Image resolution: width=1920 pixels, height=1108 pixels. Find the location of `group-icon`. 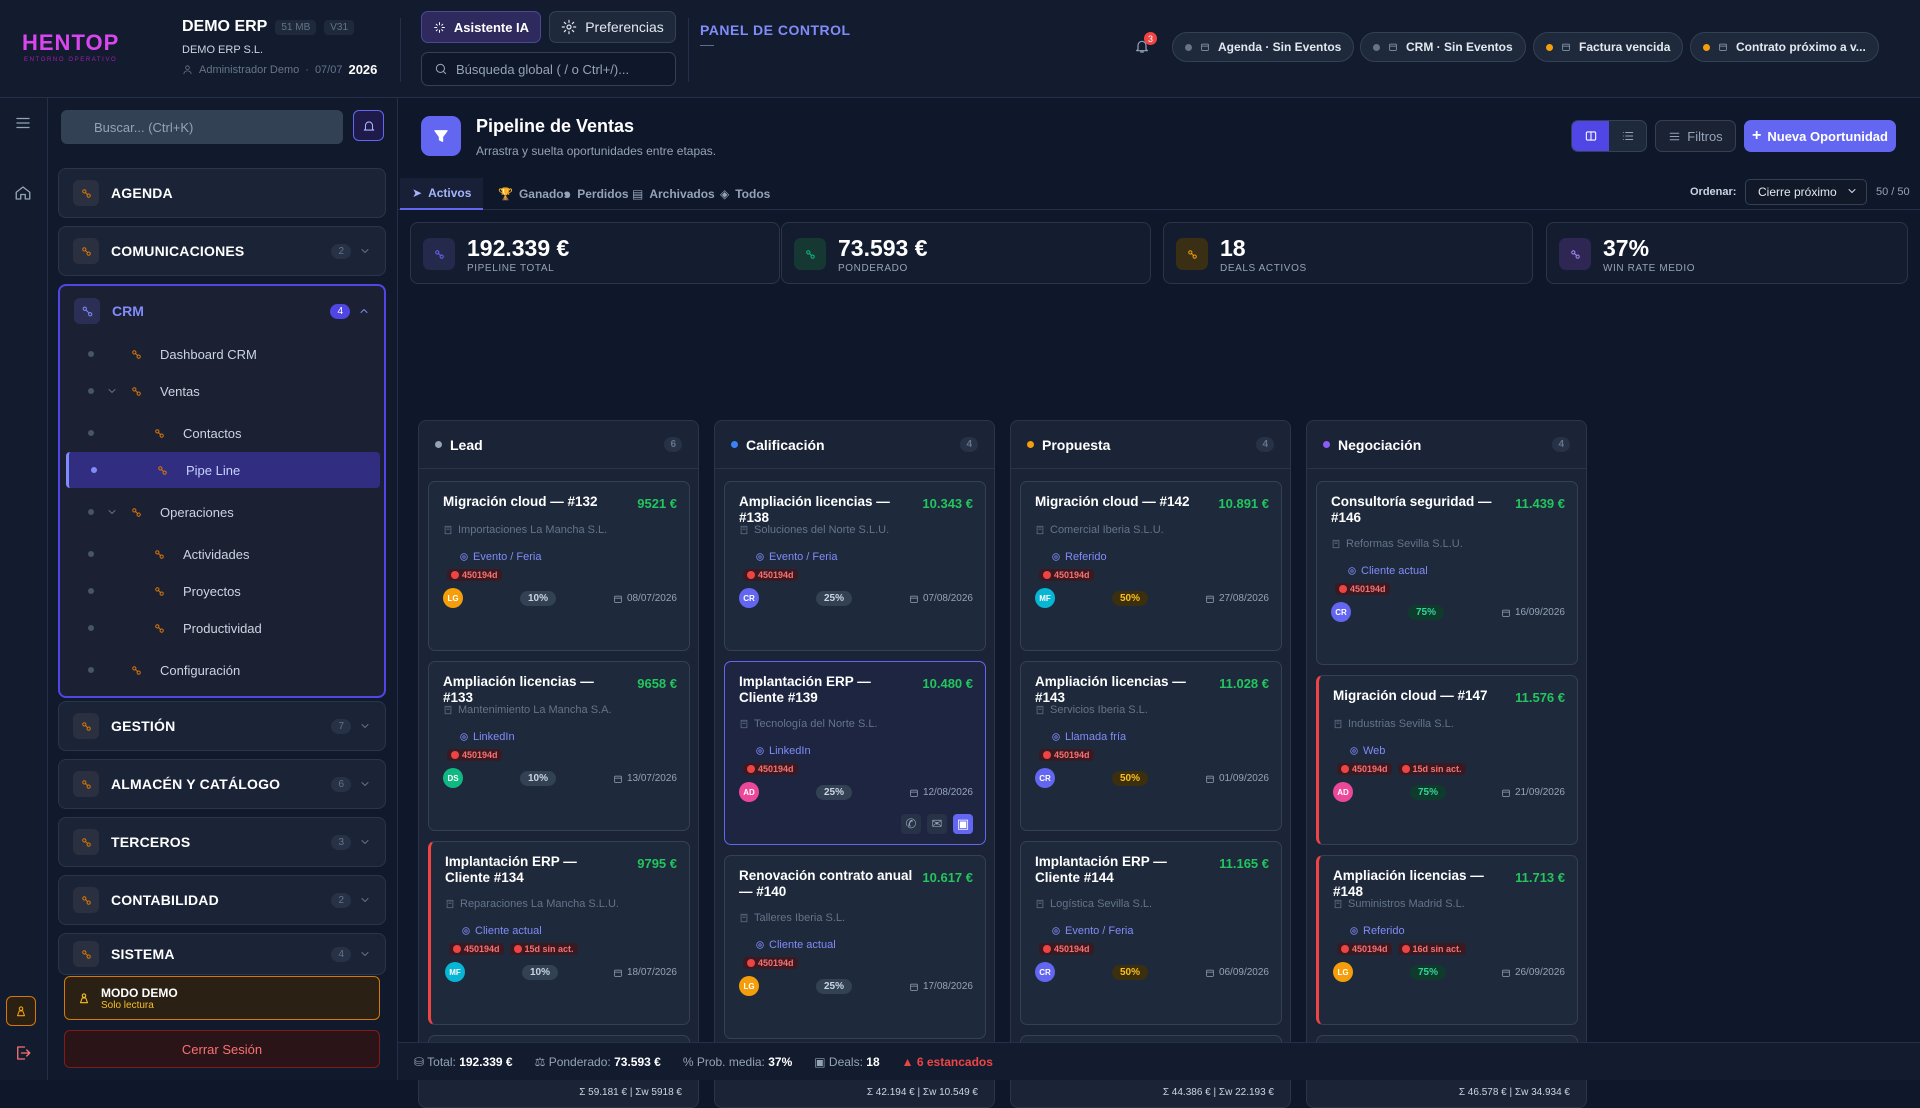

group-icon is located at coordinates (86, 726).